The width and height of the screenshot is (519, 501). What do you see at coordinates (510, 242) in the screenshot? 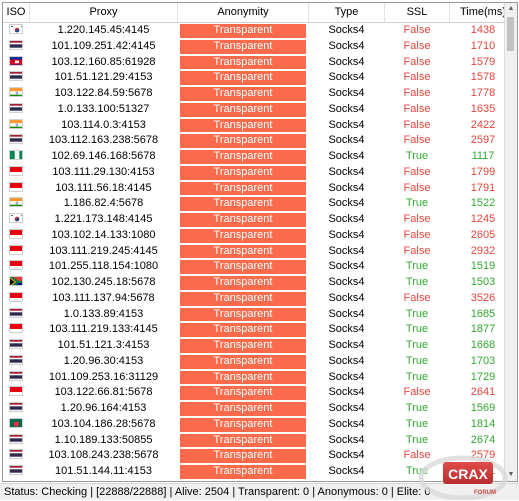
I see `vertical-scrollbar: ▲ ▼` at bounding box center [510, 242].